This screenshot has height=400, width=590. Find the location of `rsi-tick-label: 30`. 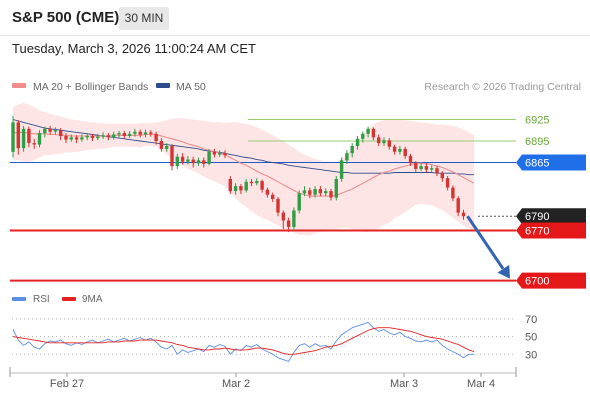

rsi-tick-label: 30 is located at coordinates (531, 355).